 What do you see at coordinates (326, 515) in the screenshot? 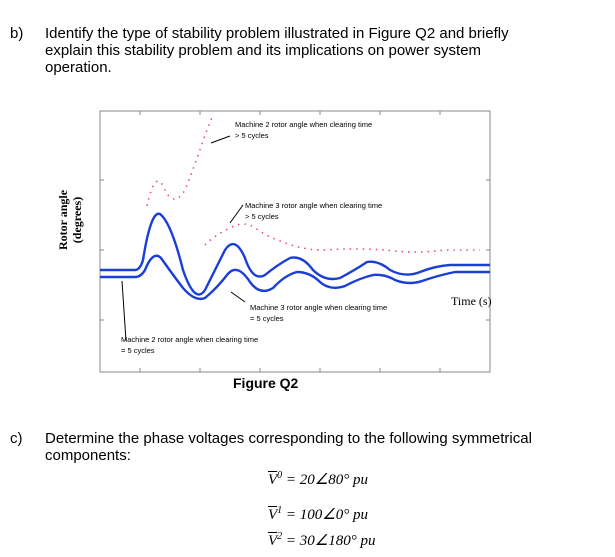
I see `equation-v1-value: = 100∠0° pu` at bounding box center [326, 515].